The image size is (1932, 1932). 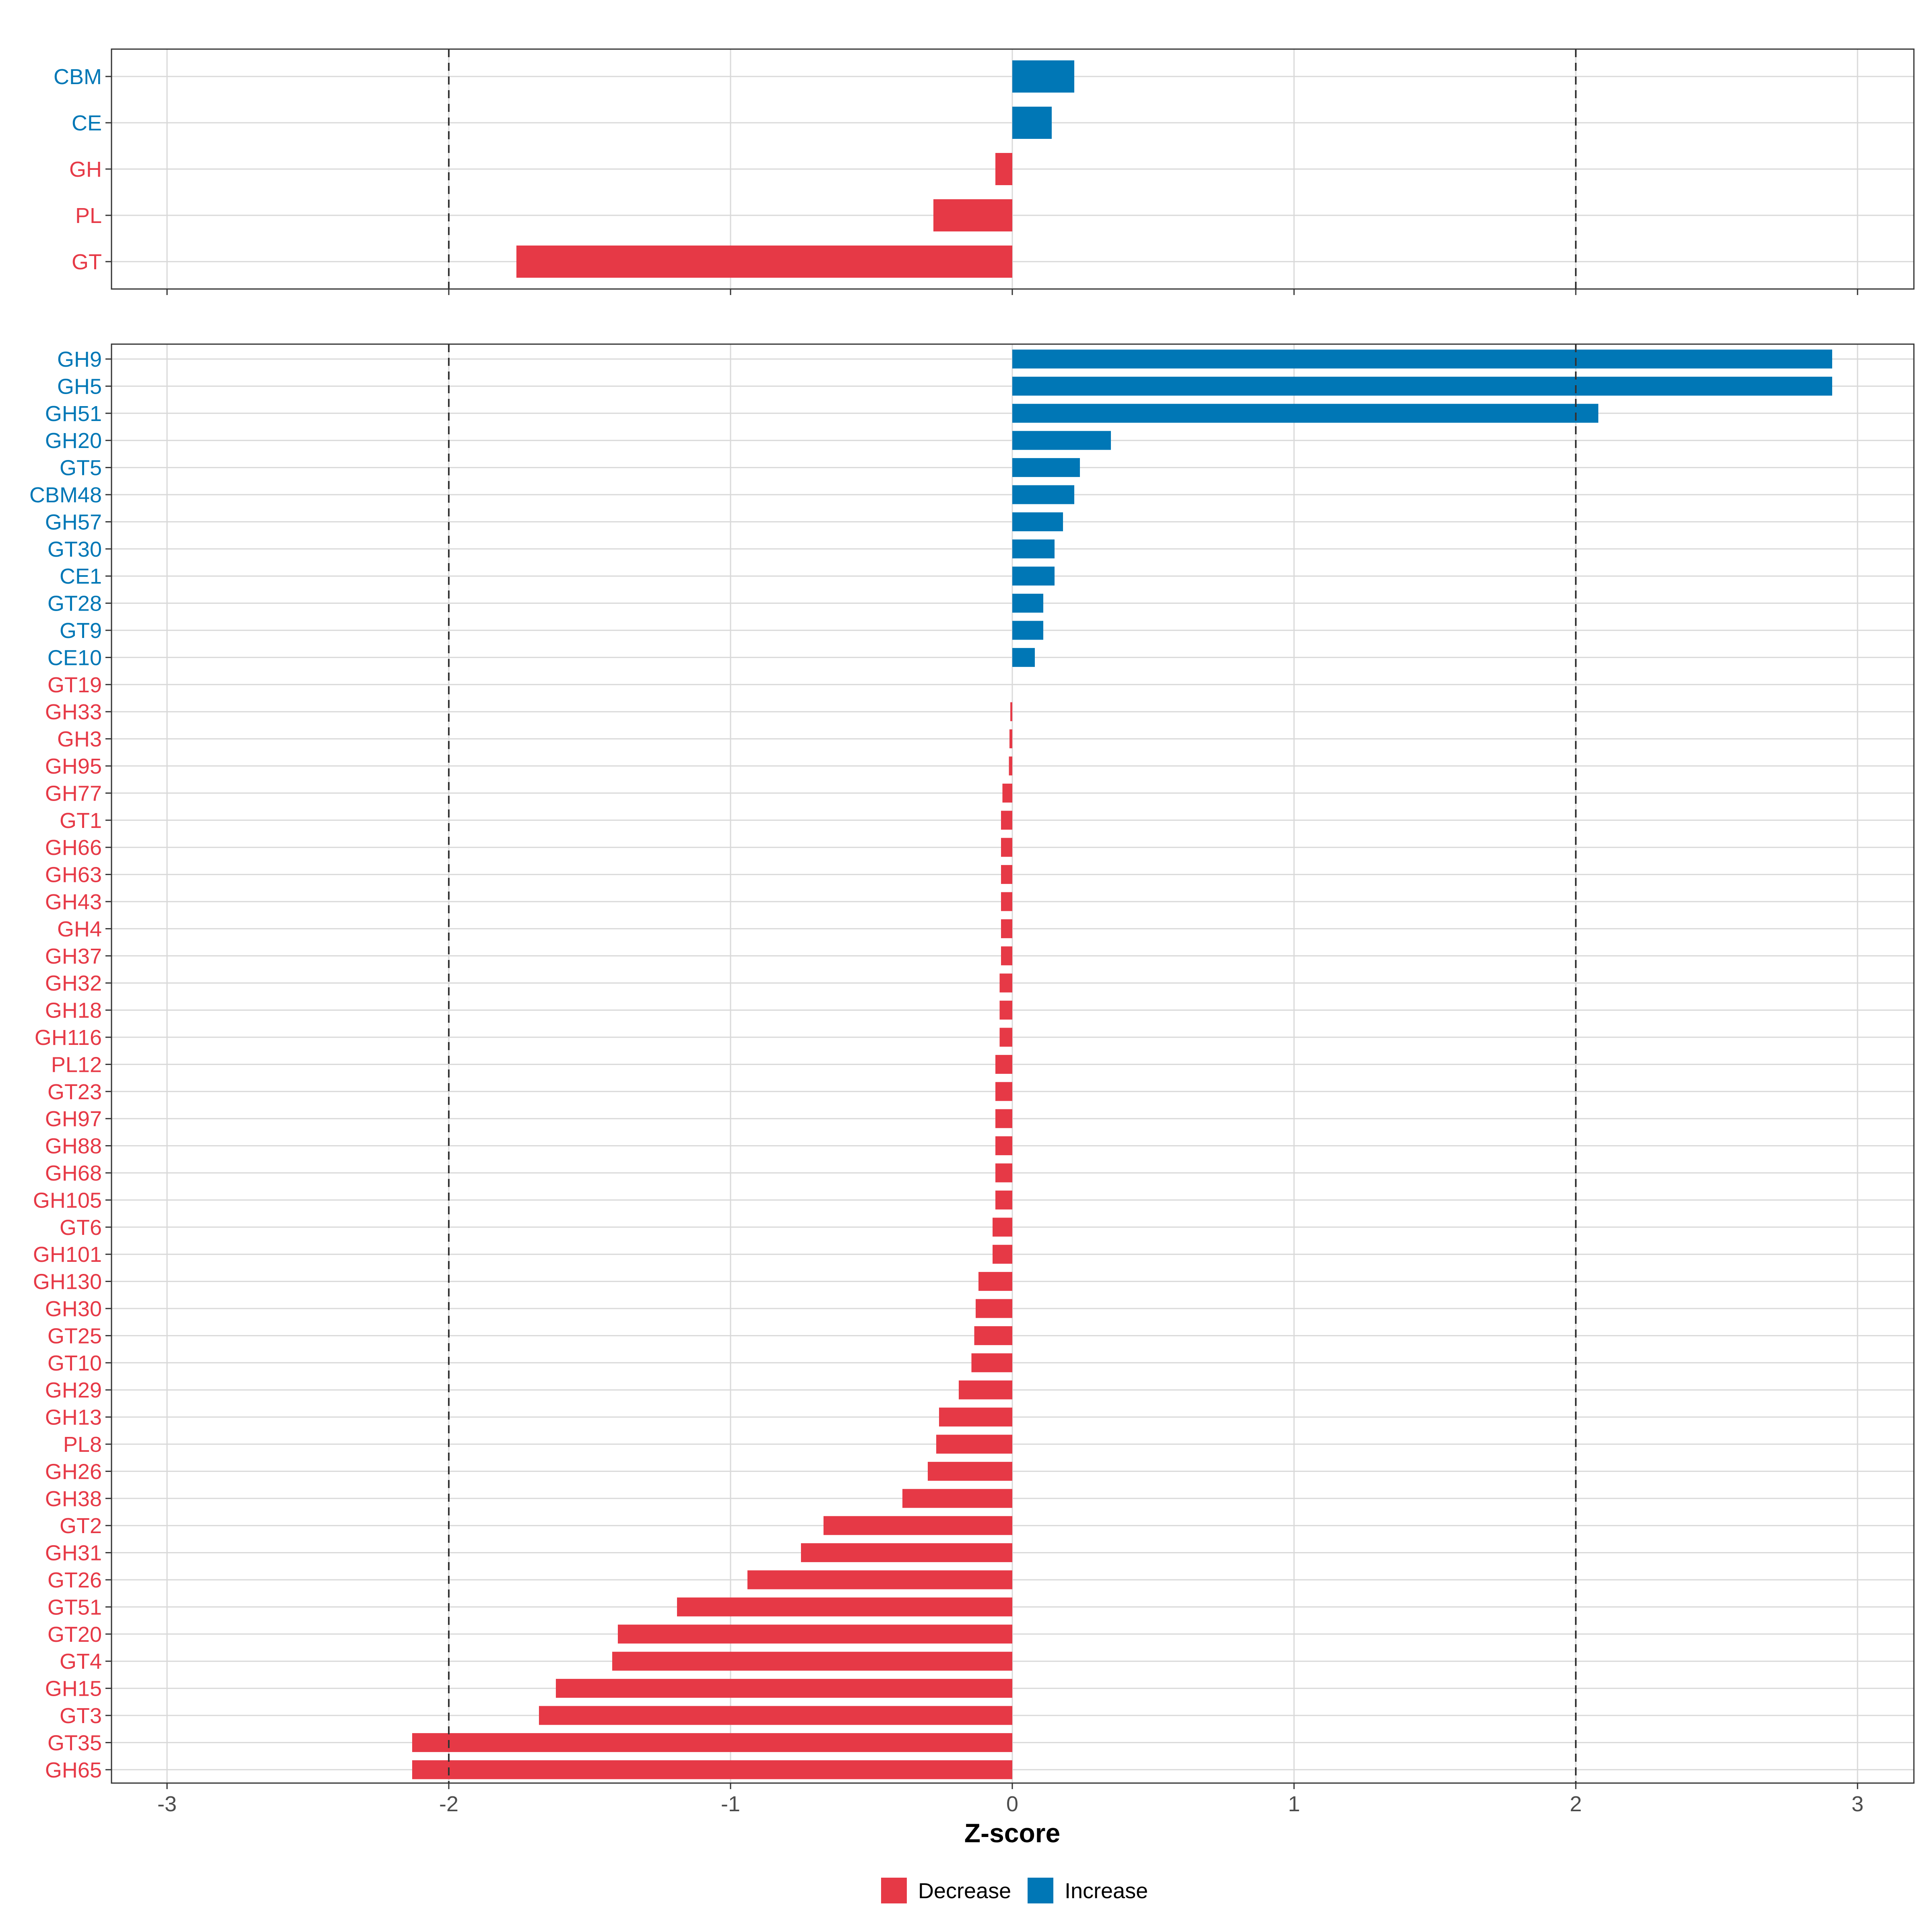 What do you see at coordinates (67, 1200) in the screenshot?
I see `bottom-category-label: GH105` at bounding box center [67, 1200].